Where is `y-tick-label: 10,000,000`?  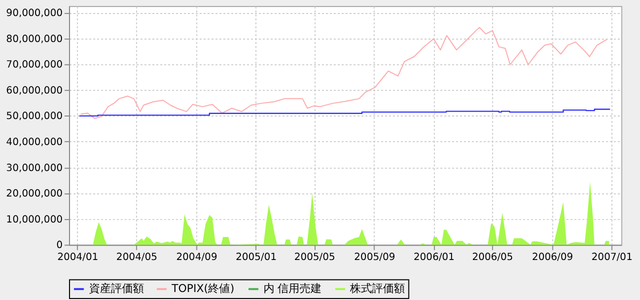
y-tick-label: 10,000,000 is located at coordinates (34, 220).